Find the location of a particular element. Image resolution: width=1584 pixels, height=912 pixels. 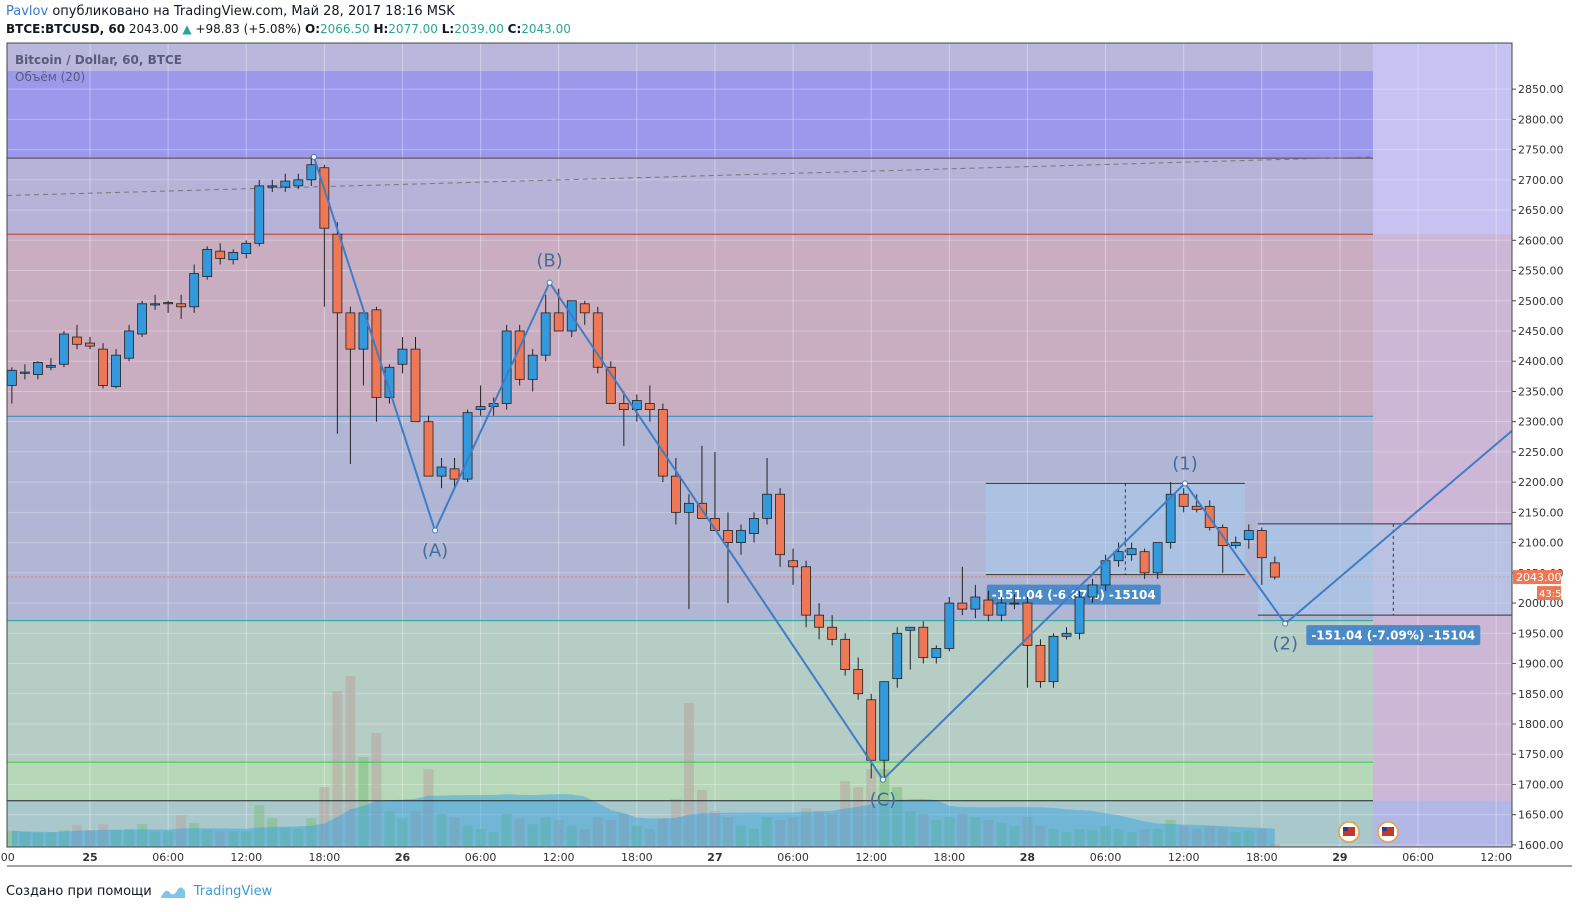

author-link: Pavlov is located at coordinates (27, 11).